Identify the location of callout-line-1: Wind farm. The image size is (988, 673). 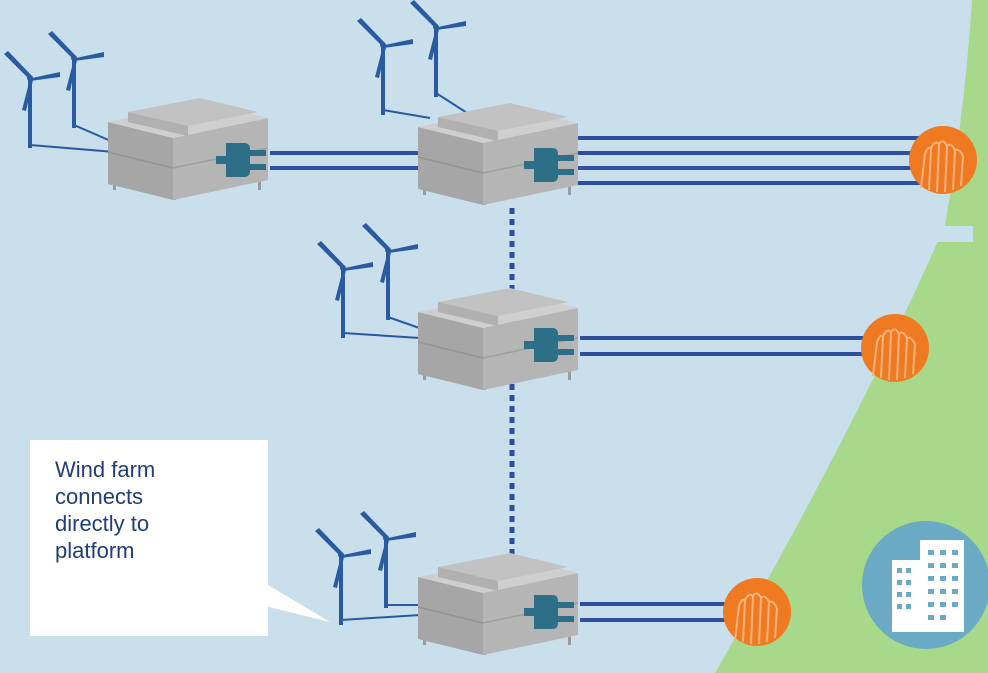
(105, 469).